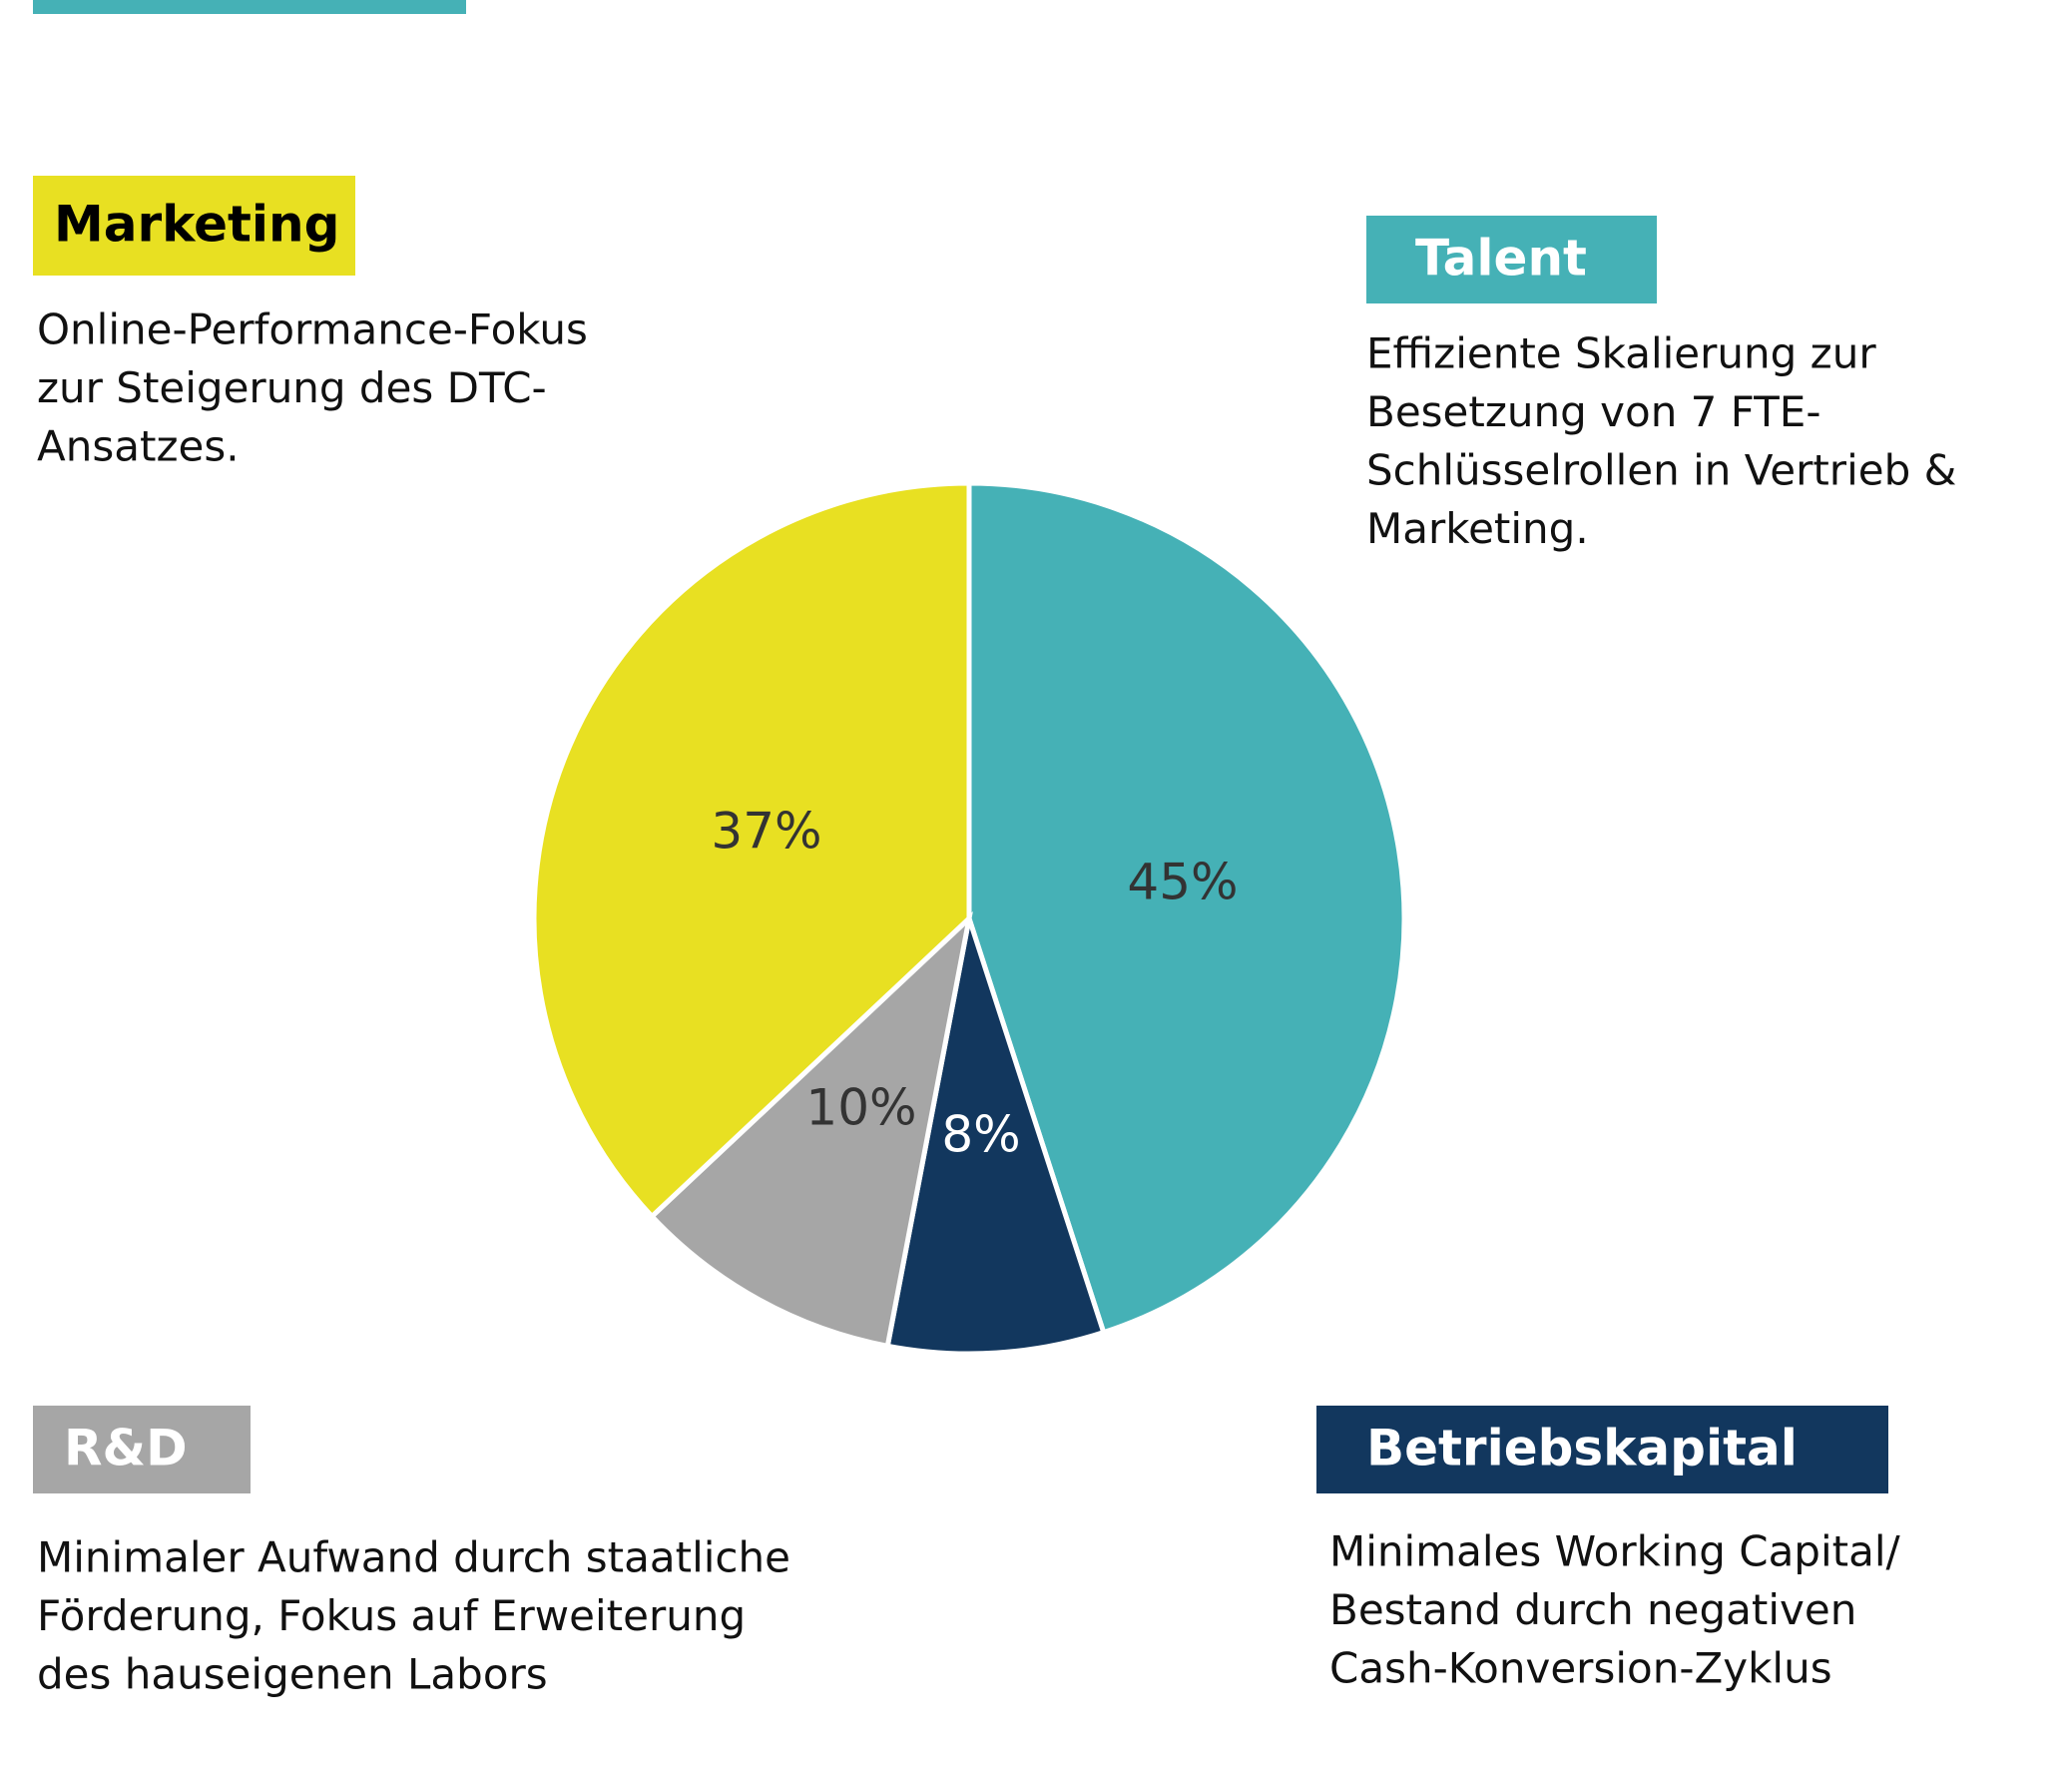  What do you see at coordinates (138, 447) in the screenshot?
I see `category-description: Ansatzes.` at bounding box center [138, 447].